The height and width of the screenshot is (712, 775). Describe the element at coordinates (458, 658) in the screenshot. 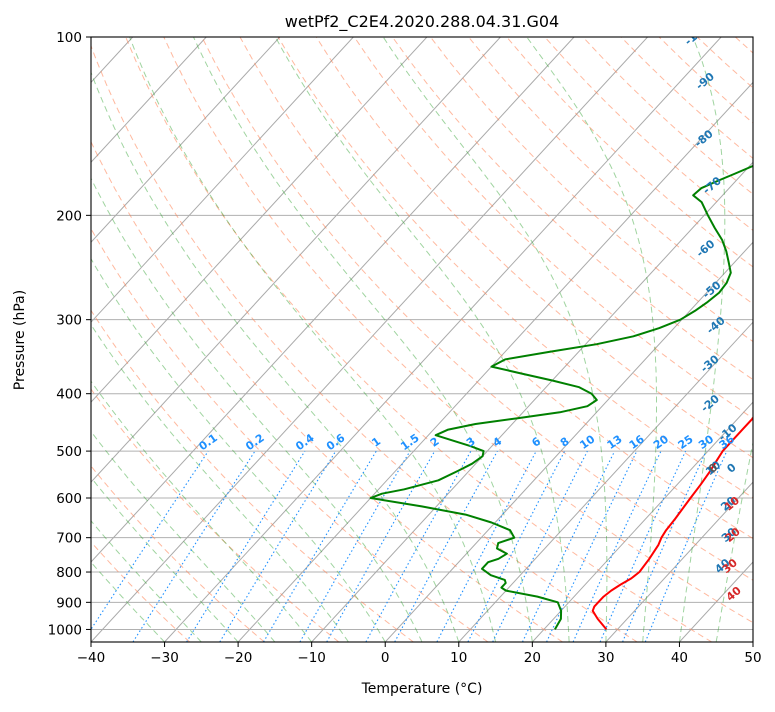

I see `x-tick-label: 10` at that location.